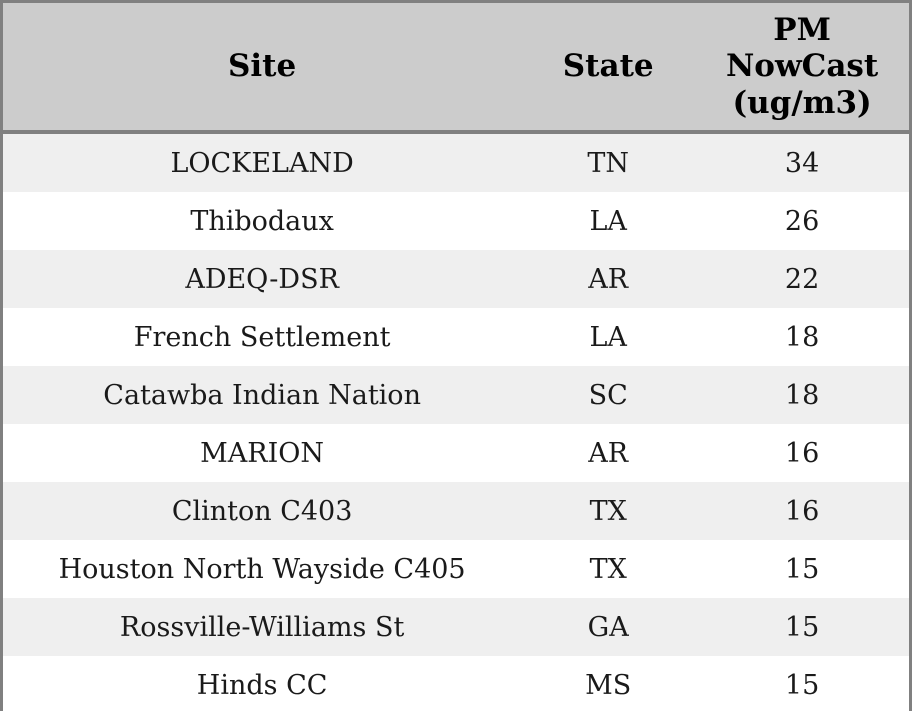 This screenshot has width=912, height=714. Describe the element at coordinates (262, 627) in the screenshot. I see `cell-site: Rossville-Williams St` at that location.